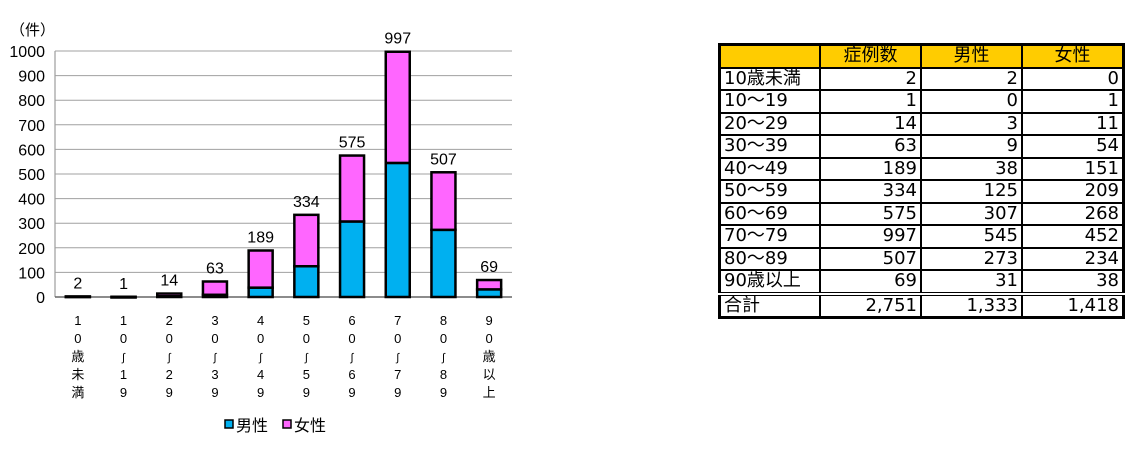  Describe the element at coordinates (870, 191) in the screenshot. I see `table-cell: 334` at that location.